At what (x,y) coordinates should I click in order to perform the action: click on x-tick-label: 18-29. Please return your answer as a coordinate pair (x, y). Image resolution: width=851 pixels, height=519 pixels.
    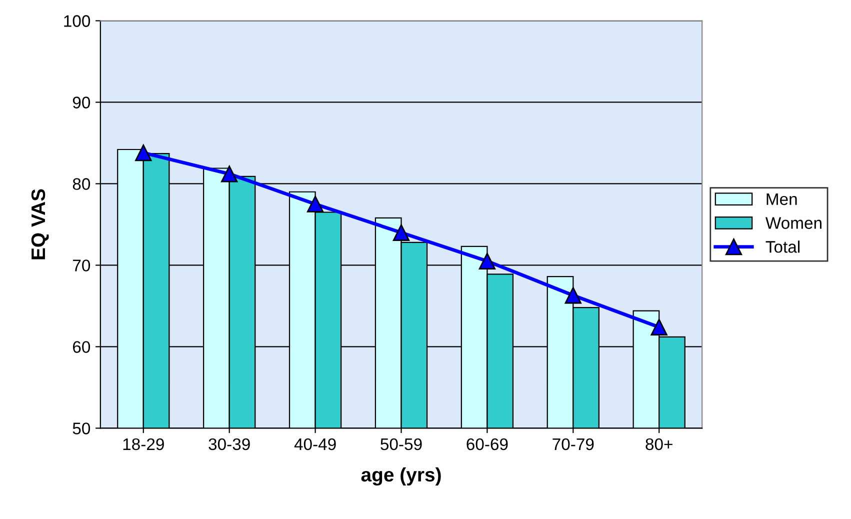
    Looking at the image, I should click on (143, 444).